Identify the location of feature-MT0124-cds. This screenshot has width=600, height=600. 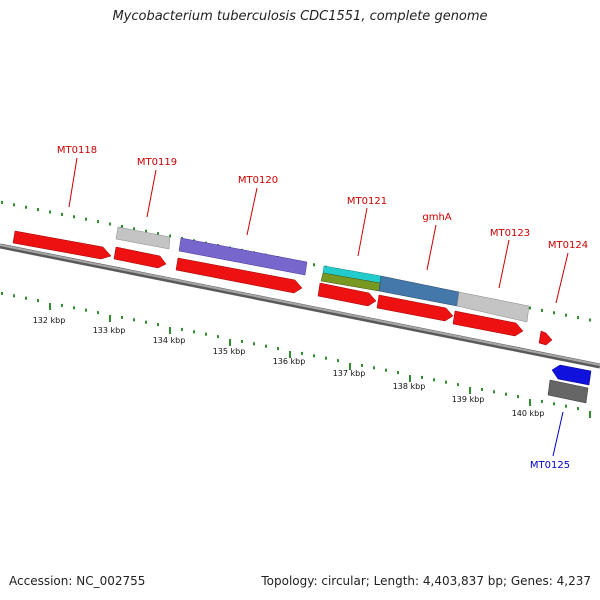
(545, 338).